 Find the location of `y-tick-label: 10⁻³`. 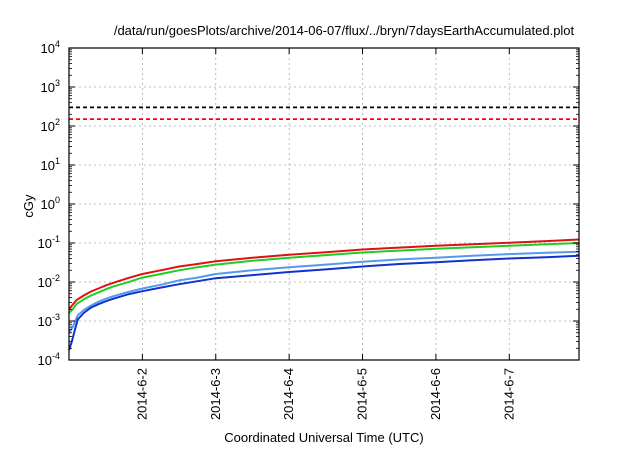

y-tick-label: 10⁻³ is located at coordinates (49, 320).